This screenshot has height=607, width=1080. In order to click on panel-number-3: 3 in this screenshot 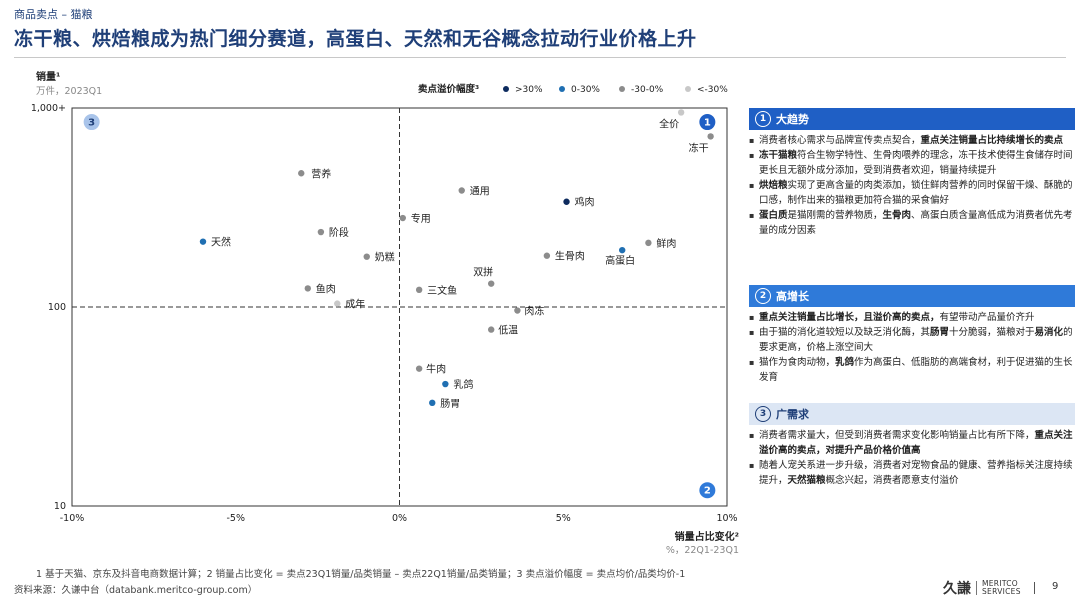, I will do `click(763, 414)`.